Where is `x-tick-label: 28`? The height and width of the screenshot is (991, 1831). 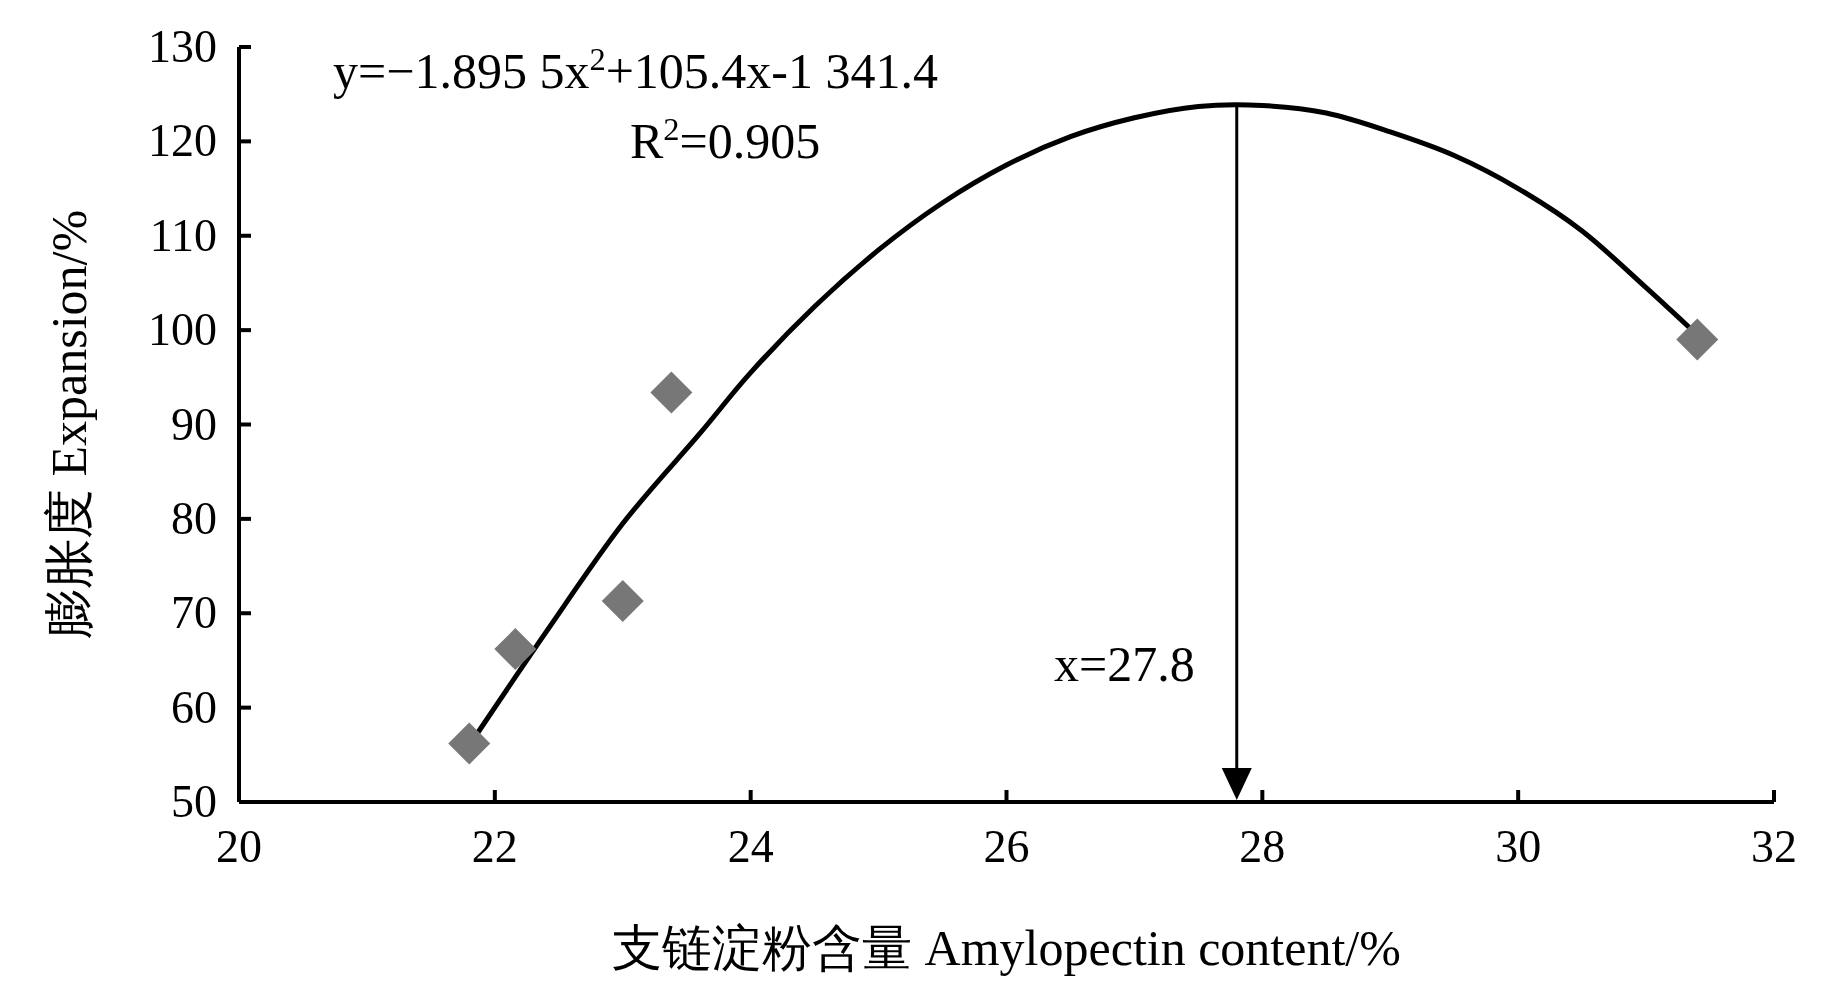 x-tick-label: 28 is located at coordinates (1262, 846).